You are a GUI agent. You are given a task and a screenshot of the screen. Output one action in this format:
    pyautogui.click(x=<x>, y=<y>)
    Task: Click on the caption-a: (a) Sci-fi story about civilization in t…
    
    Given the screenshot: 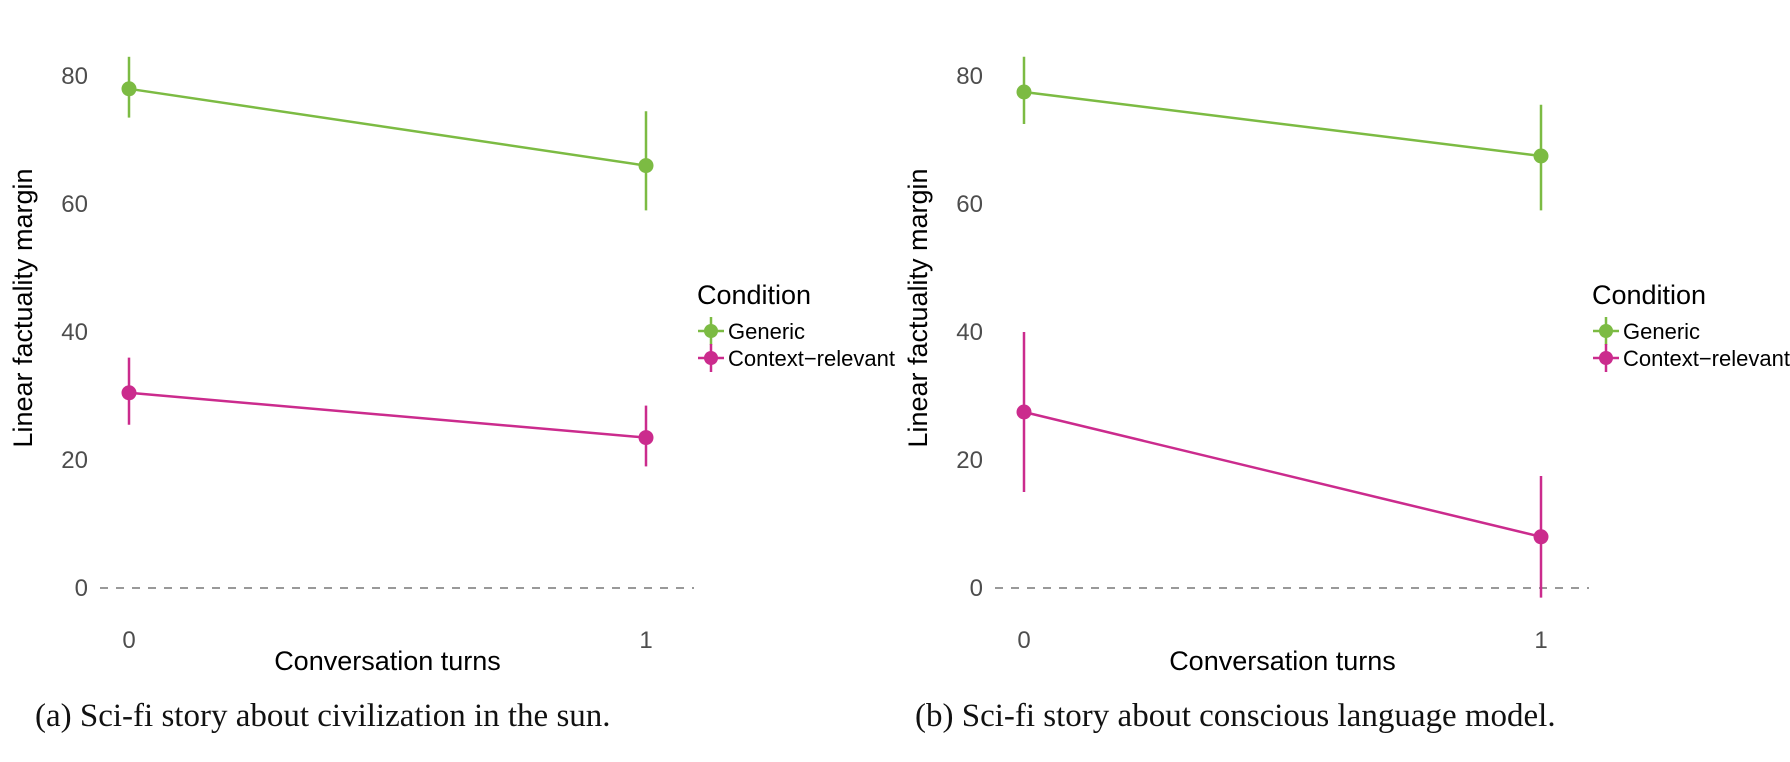 What is the action you would take?
    pyautogui.click(x=323, y=716)
    